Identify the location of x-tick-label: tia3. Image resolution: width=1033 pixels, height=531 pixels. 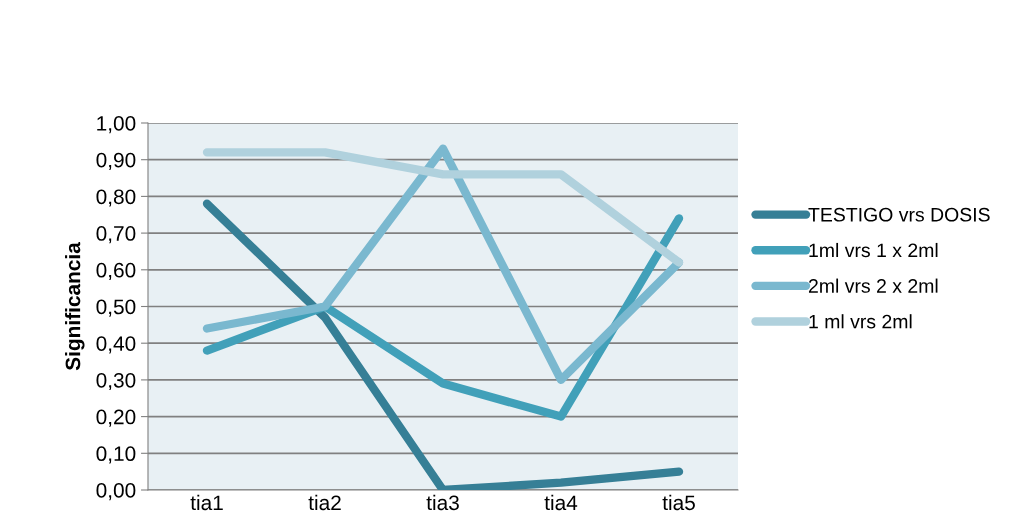
(442, 502).